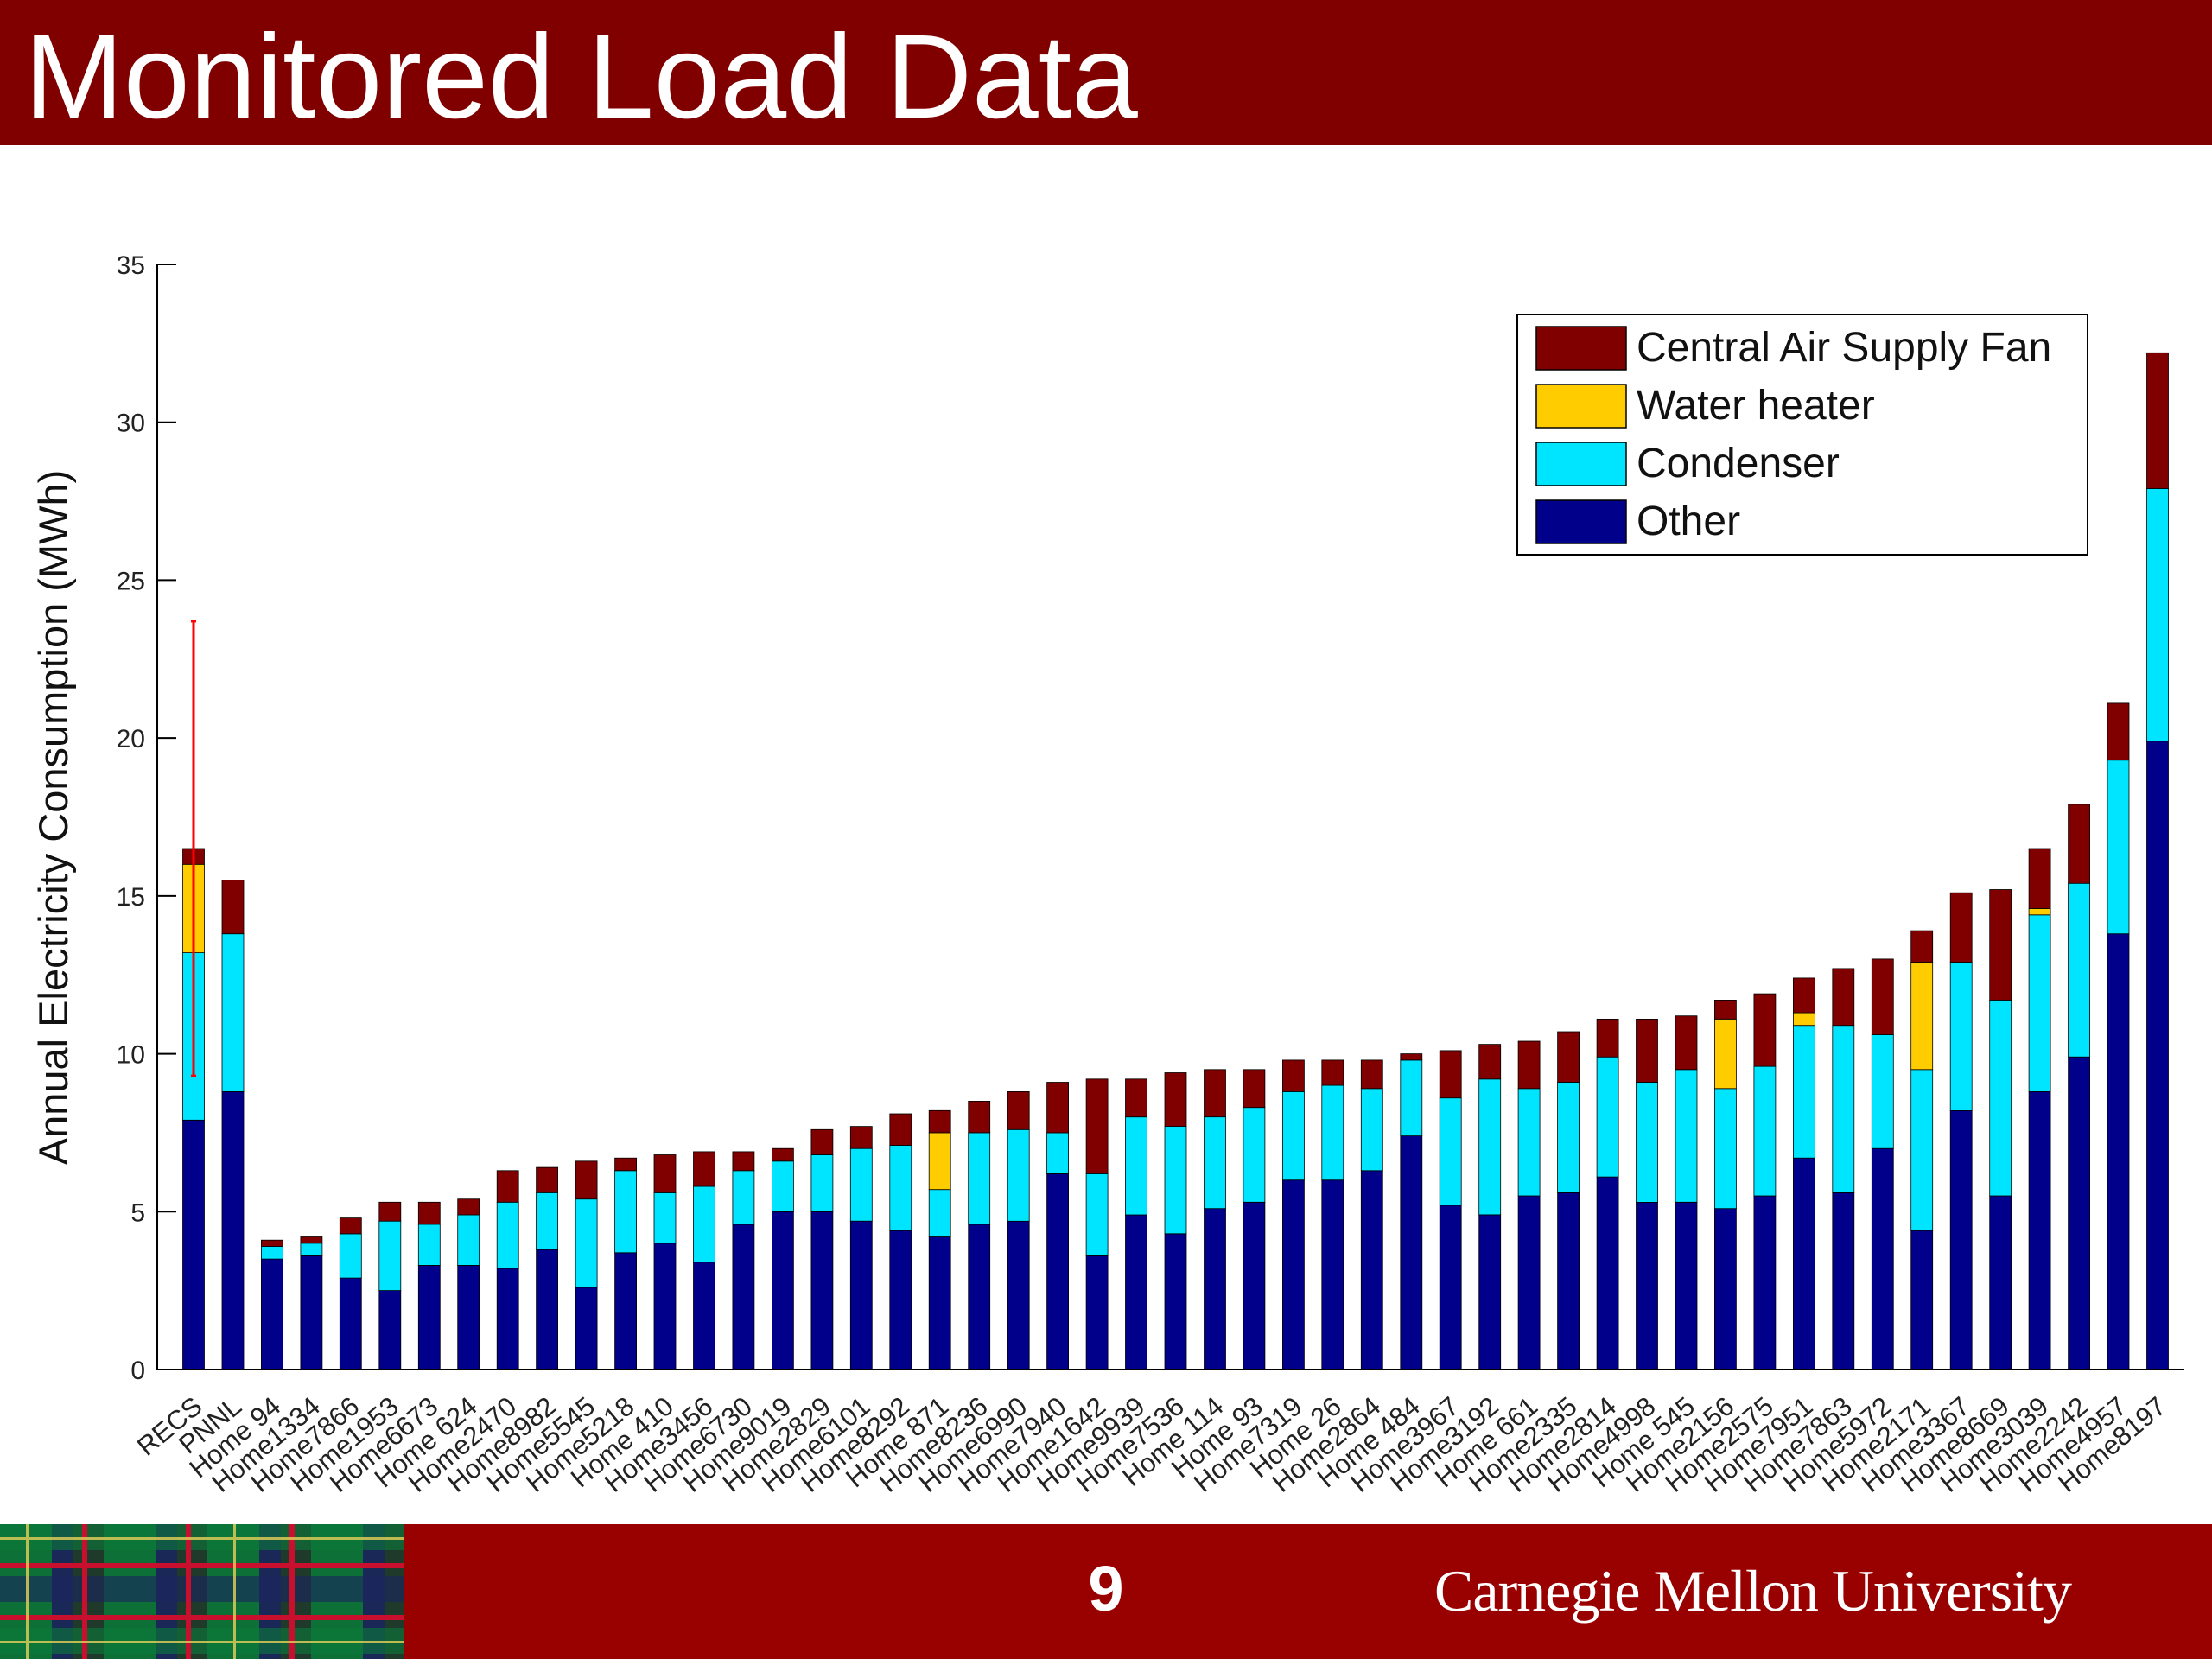 The width and height of the screenshot is (2212, 1659). I want to click on legend-label-other: Other, so click(1688, 521).